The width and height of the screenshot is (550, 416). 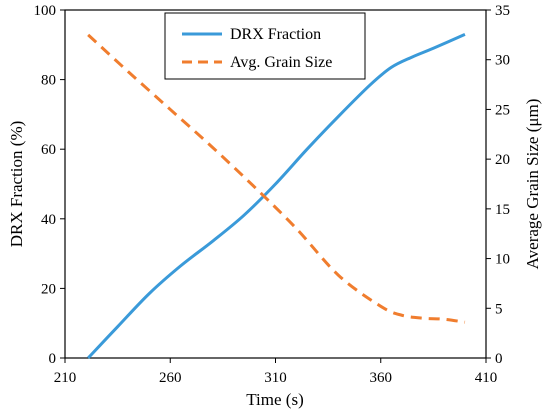 I want to click on y-right-tick-label: 5, so click(x=499, y=309).